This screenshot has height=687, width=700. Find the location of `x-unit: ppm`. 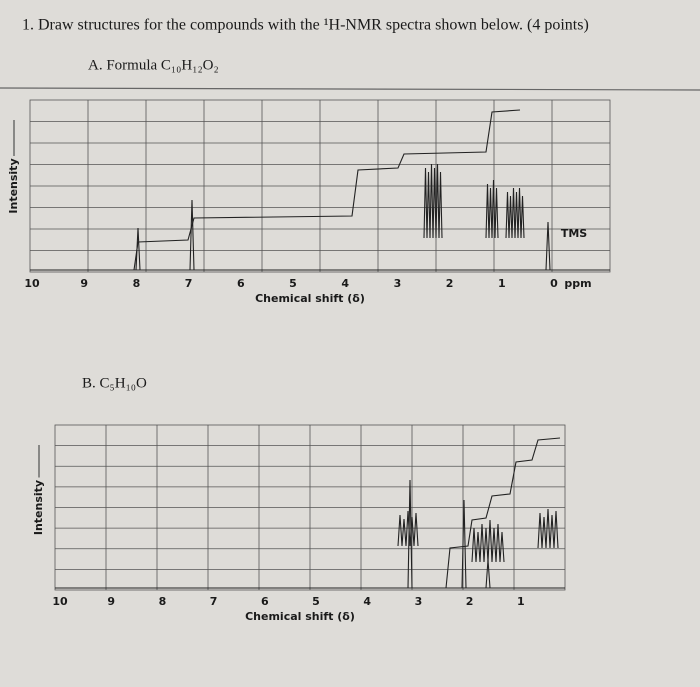

x-unit: ppm is located at coordinates (577, 283).